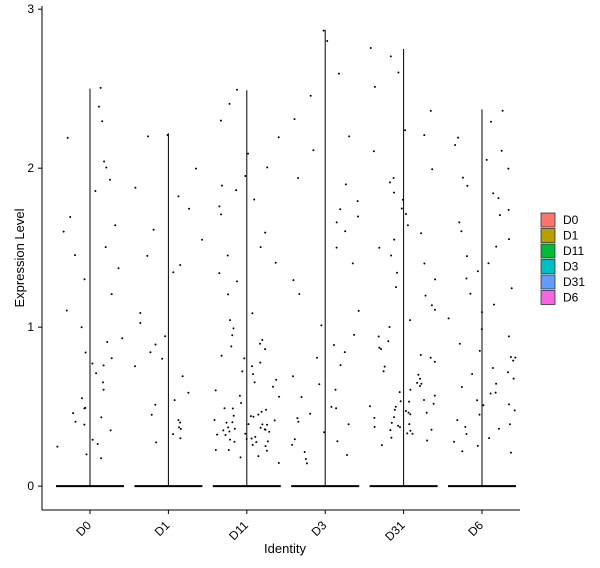 This screenshot has width=600, height=568. I want to click on legend-label-D1: D1, so click(571, 236).